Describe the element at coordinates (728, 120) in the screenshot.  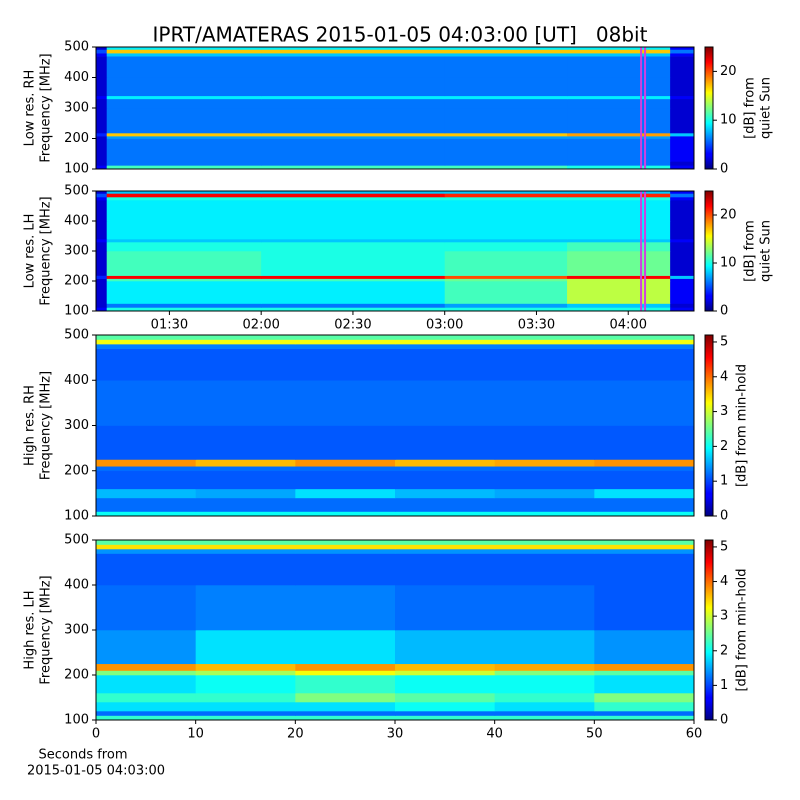
I see `colorbar-tick-label: 10` at that location.